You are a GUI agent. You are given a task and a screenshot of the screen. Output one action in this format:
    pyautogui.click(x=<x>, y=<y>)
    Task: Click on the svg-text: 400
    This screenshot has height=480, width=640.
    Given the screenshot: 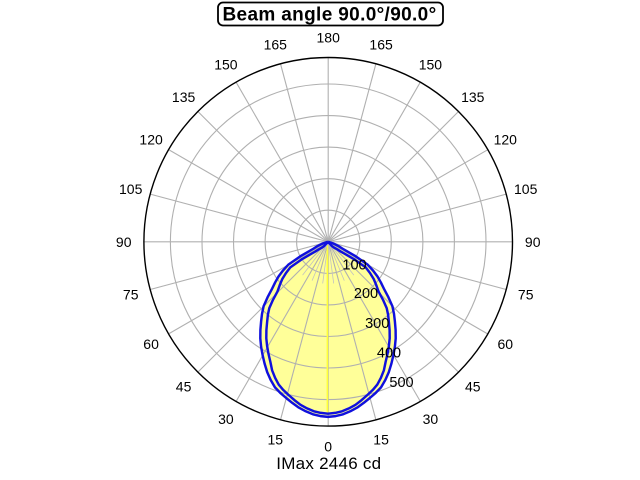 What is the action you would take?
    pyautogui.click(x=389, y=354)
    